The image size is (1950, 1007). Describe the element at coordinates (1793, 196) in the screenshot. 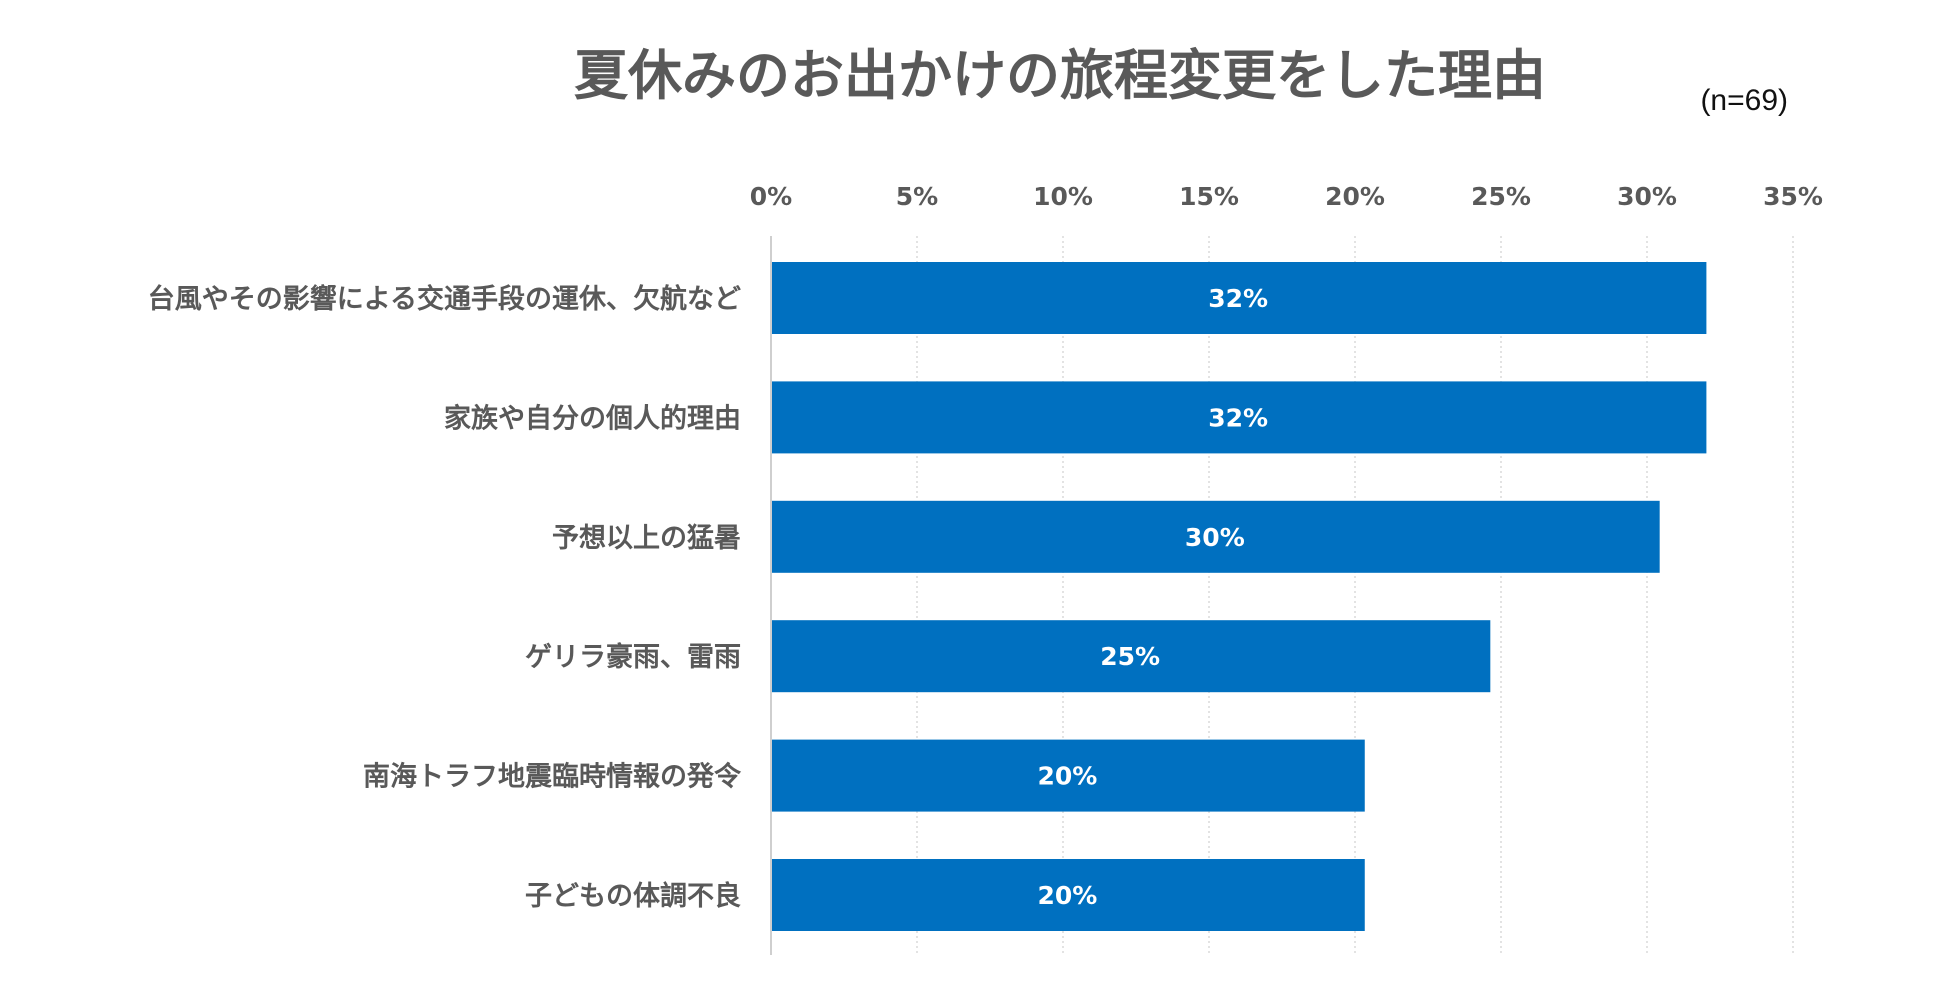

I see `x-tick-label: 35%` at that location.